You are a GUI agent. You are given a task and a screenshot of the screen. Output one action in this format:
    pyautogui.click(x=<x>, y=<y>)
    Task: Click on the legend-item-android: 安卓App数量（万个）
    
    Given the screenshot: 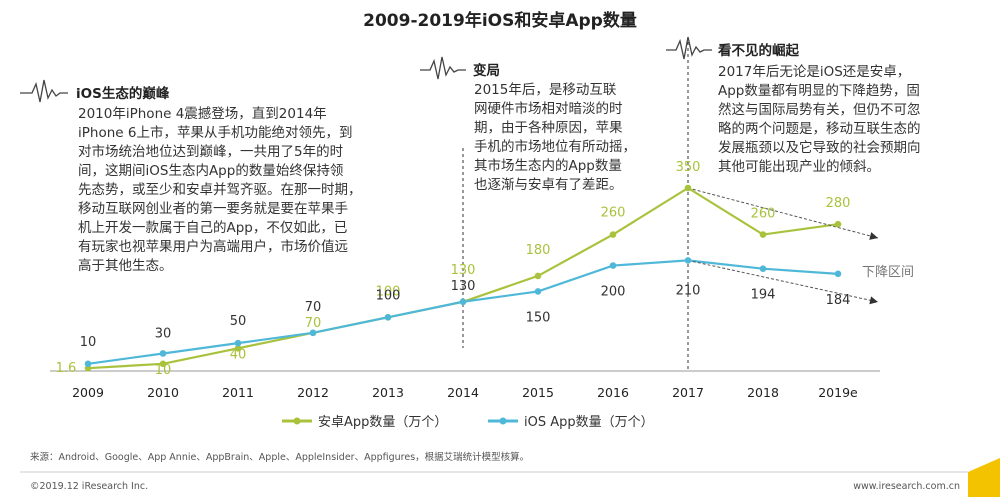 What is the action you would take?
    pyautogui.click(x=364, y=422)
    